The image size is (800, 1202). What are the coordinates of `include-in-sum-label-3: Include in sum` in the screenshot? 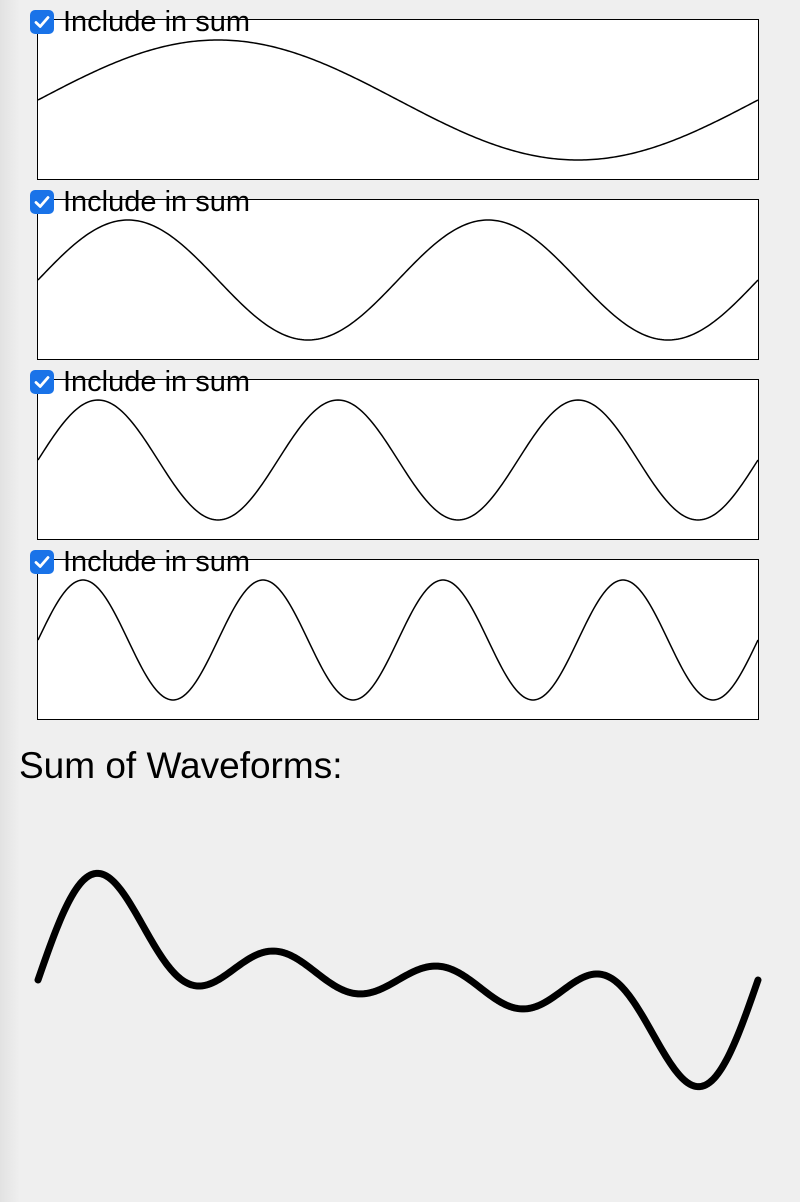 It's located at (156, 382).